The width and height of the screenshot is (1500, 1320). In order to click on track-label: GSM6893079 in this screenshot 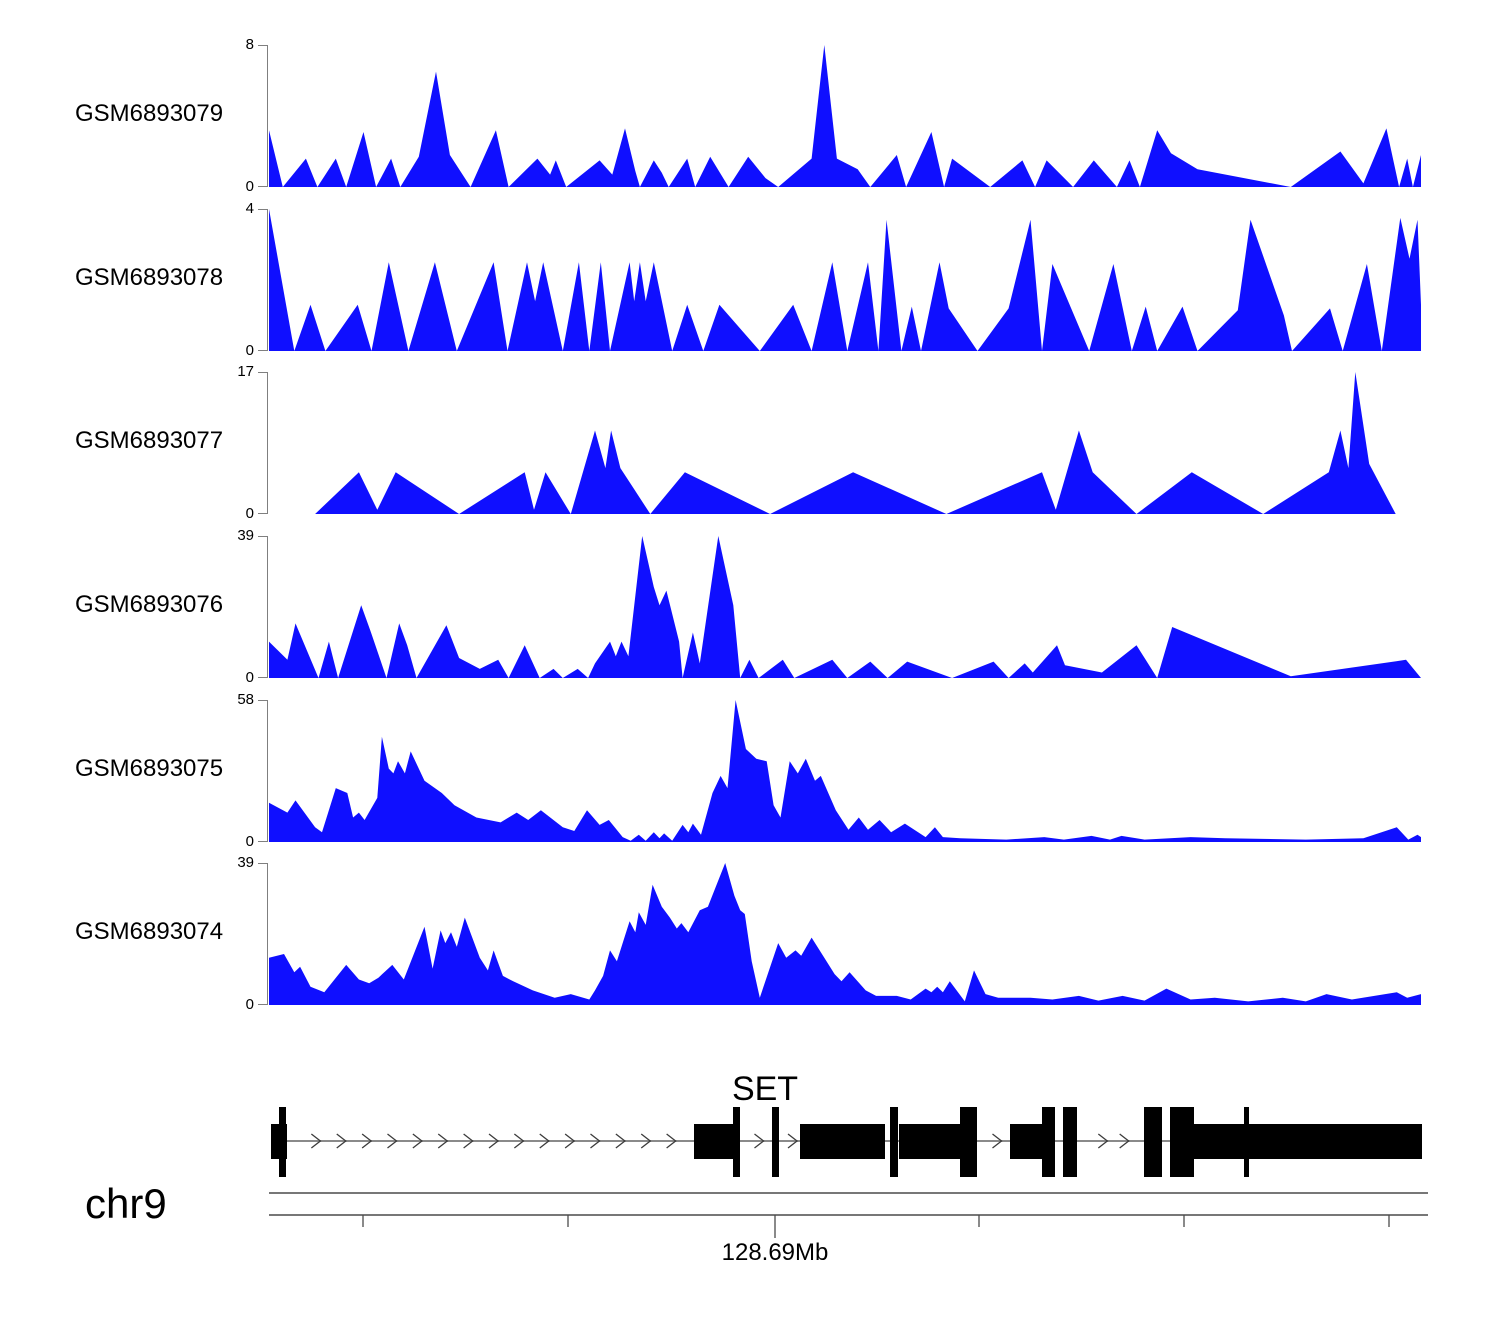, I will do `click(149, 113)`.